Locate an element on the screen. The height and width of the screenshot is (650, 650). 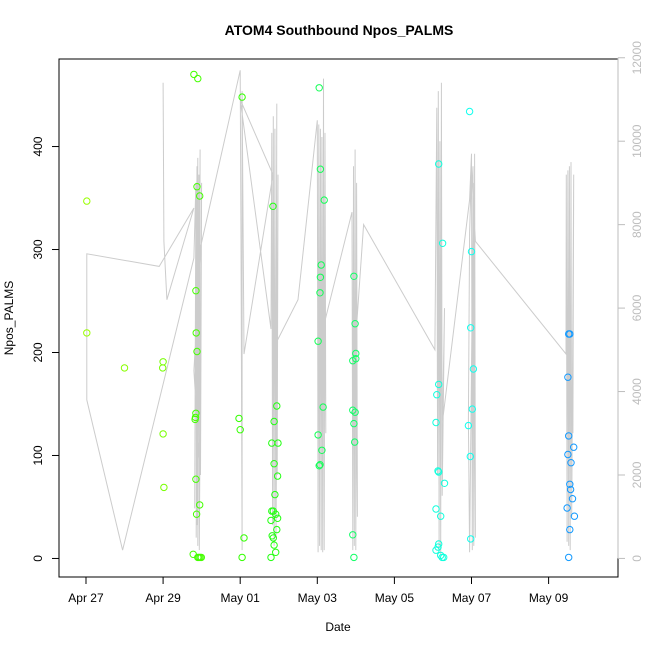
x-tick-label: May 01 is located at coordinates (241, 598).